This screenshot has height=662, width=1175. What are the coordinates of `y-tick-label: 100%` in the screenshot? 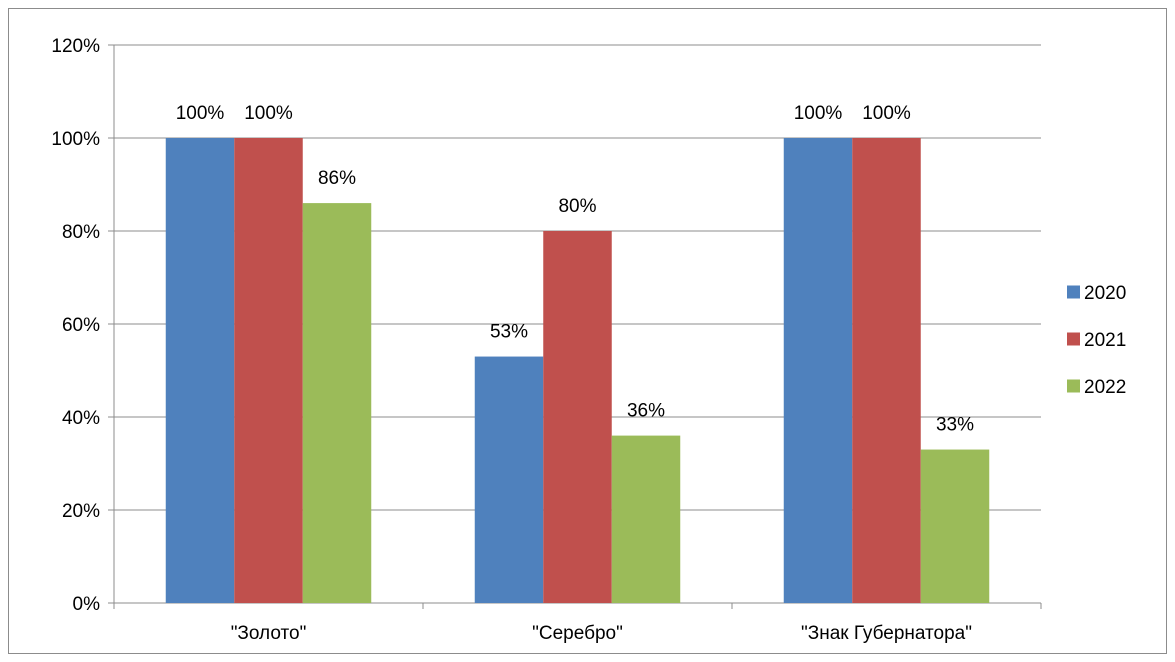 It's located at (75, 139).